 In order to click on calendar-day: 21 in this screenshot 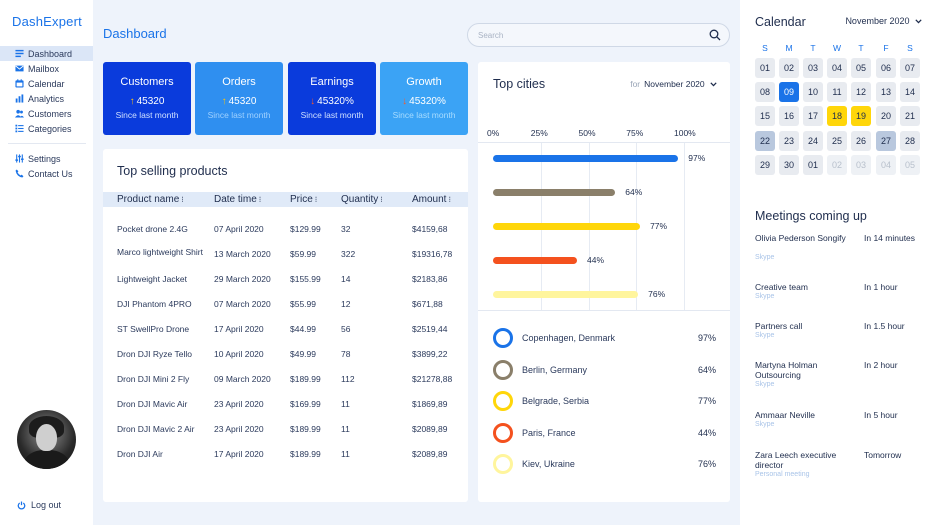, I will do `click(910, 116)`.